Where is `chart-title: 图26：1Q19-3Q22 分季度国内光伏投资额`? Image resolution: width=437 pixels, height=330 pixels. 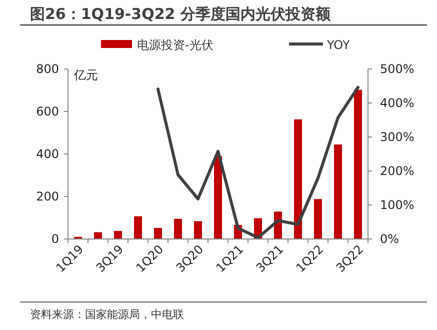 chart-title: 图26：1Q19-3Q22 分季度国内光伏投资额 is located at coordinates (181, 14).